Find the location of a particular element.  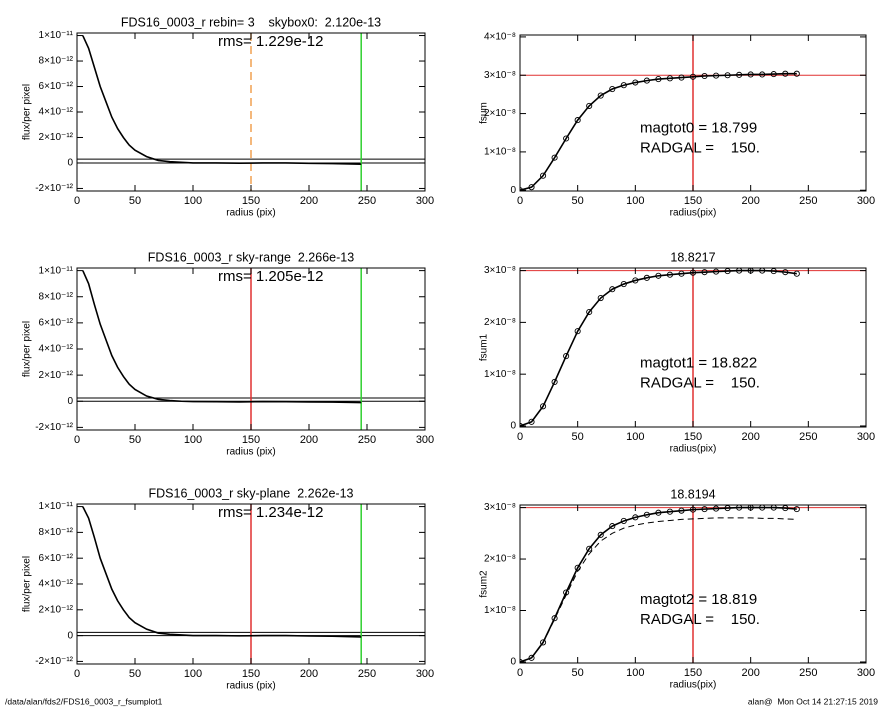

panel-title: 18.8194 is located at coordinates (692, 494).